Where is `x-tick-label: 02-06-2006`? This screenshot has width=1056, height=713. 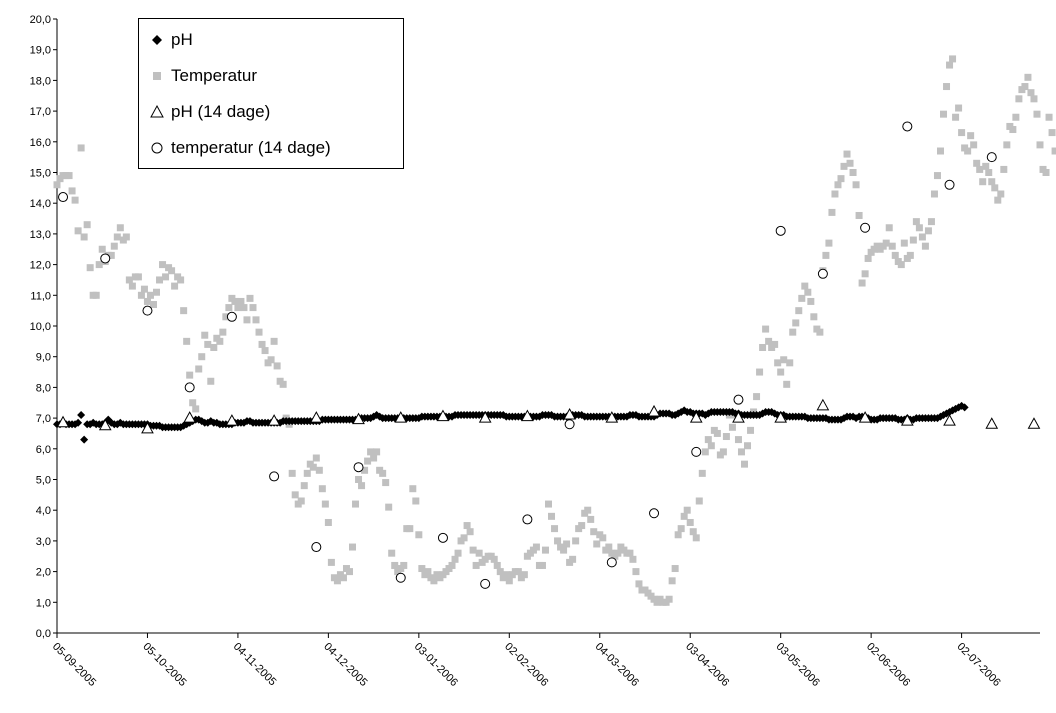
x-tick-label: 02-06-2006 is located at coordinates (888, 665).